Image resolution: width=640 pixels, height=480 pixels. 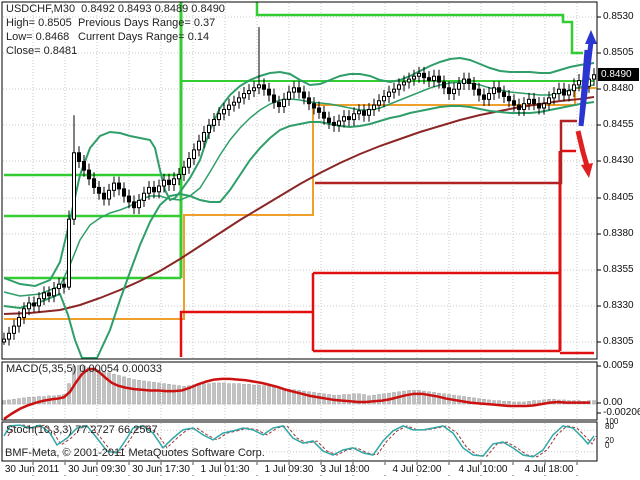 I want to click on price-axis-label: 0.8430, so click(x=618, y=160).